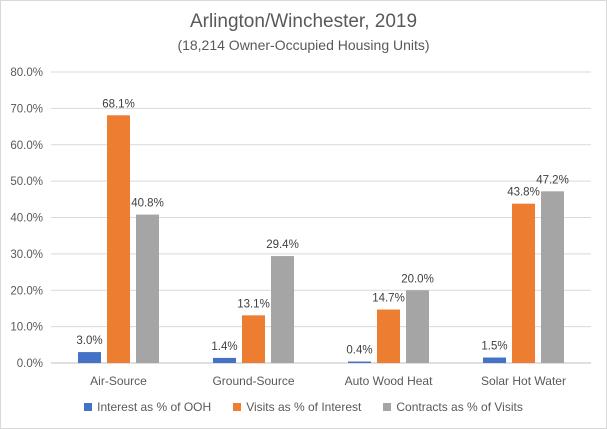  I want to click on data-label: 68.1%, so click(118, 104).